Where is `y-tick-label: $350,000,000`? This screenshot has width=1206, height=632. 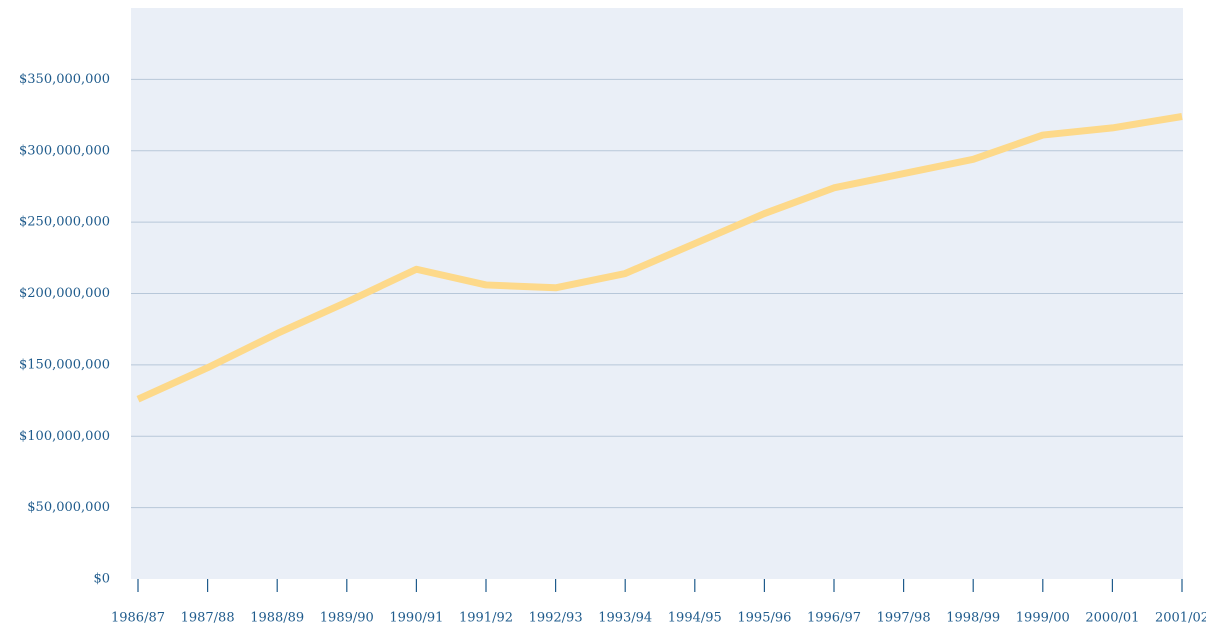 y-tick-label: $350,000,000 is located at coordinates (64, 79).